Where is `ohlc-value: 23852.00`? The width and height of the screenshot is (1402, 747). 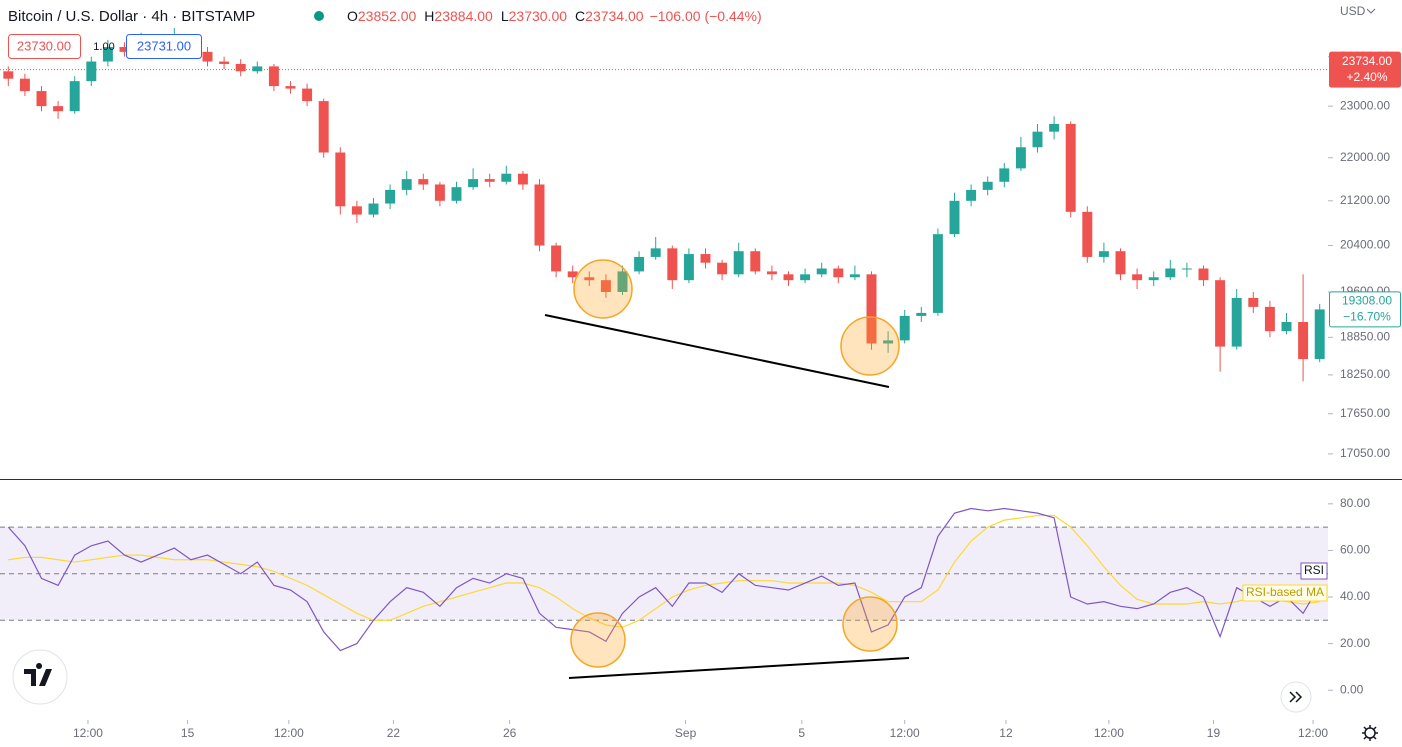
ohlc-value: 23852.00 is located at coordinates (387, 16).